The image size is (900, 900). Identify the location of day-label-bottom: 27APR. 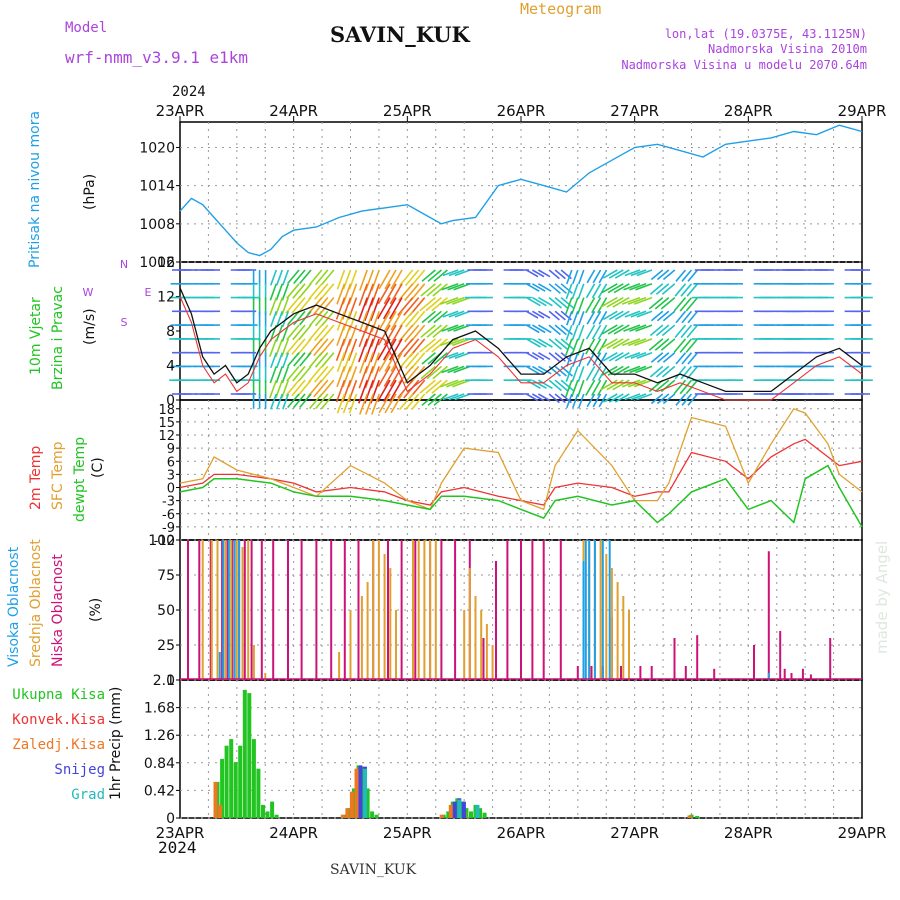
(634, 833).